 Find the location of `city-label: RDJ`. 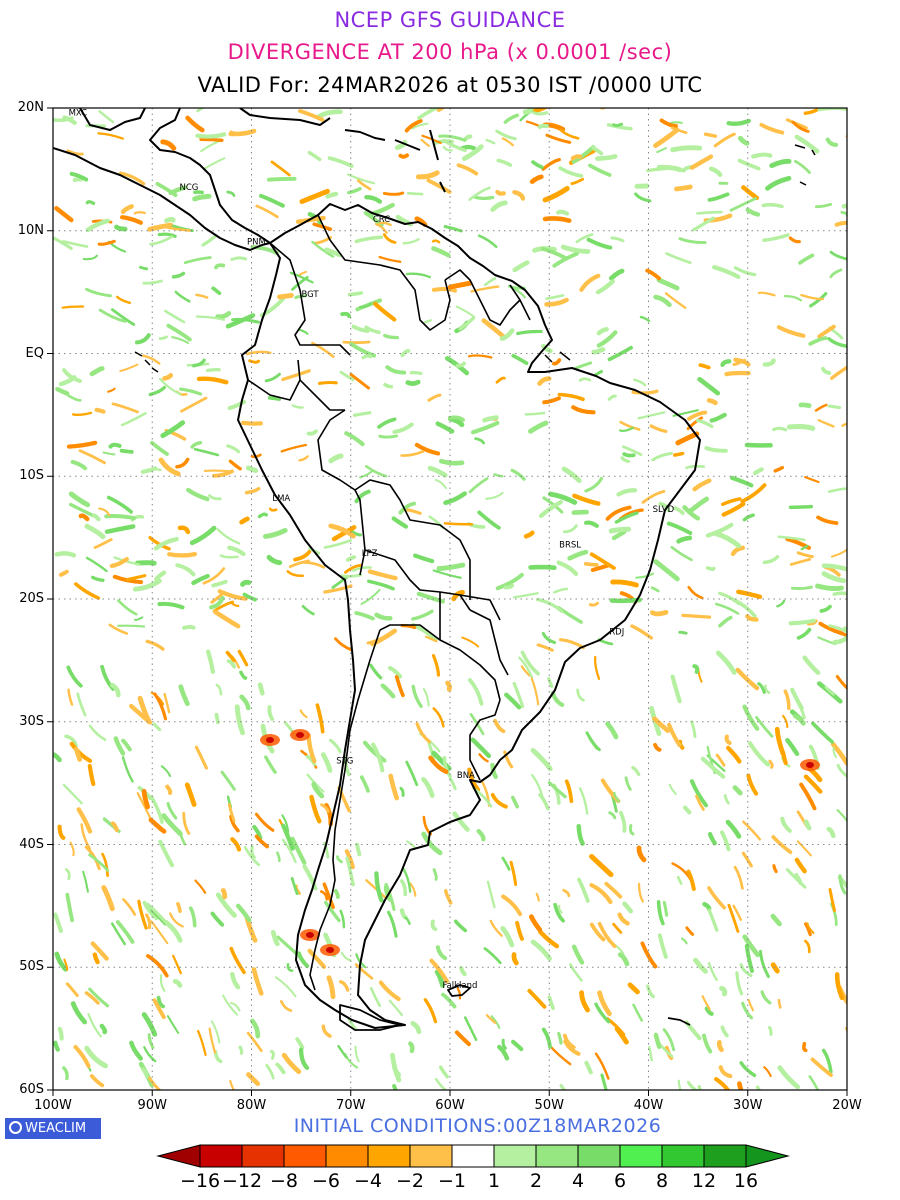

city-label: RDJ is located at coordinates (616, 633).